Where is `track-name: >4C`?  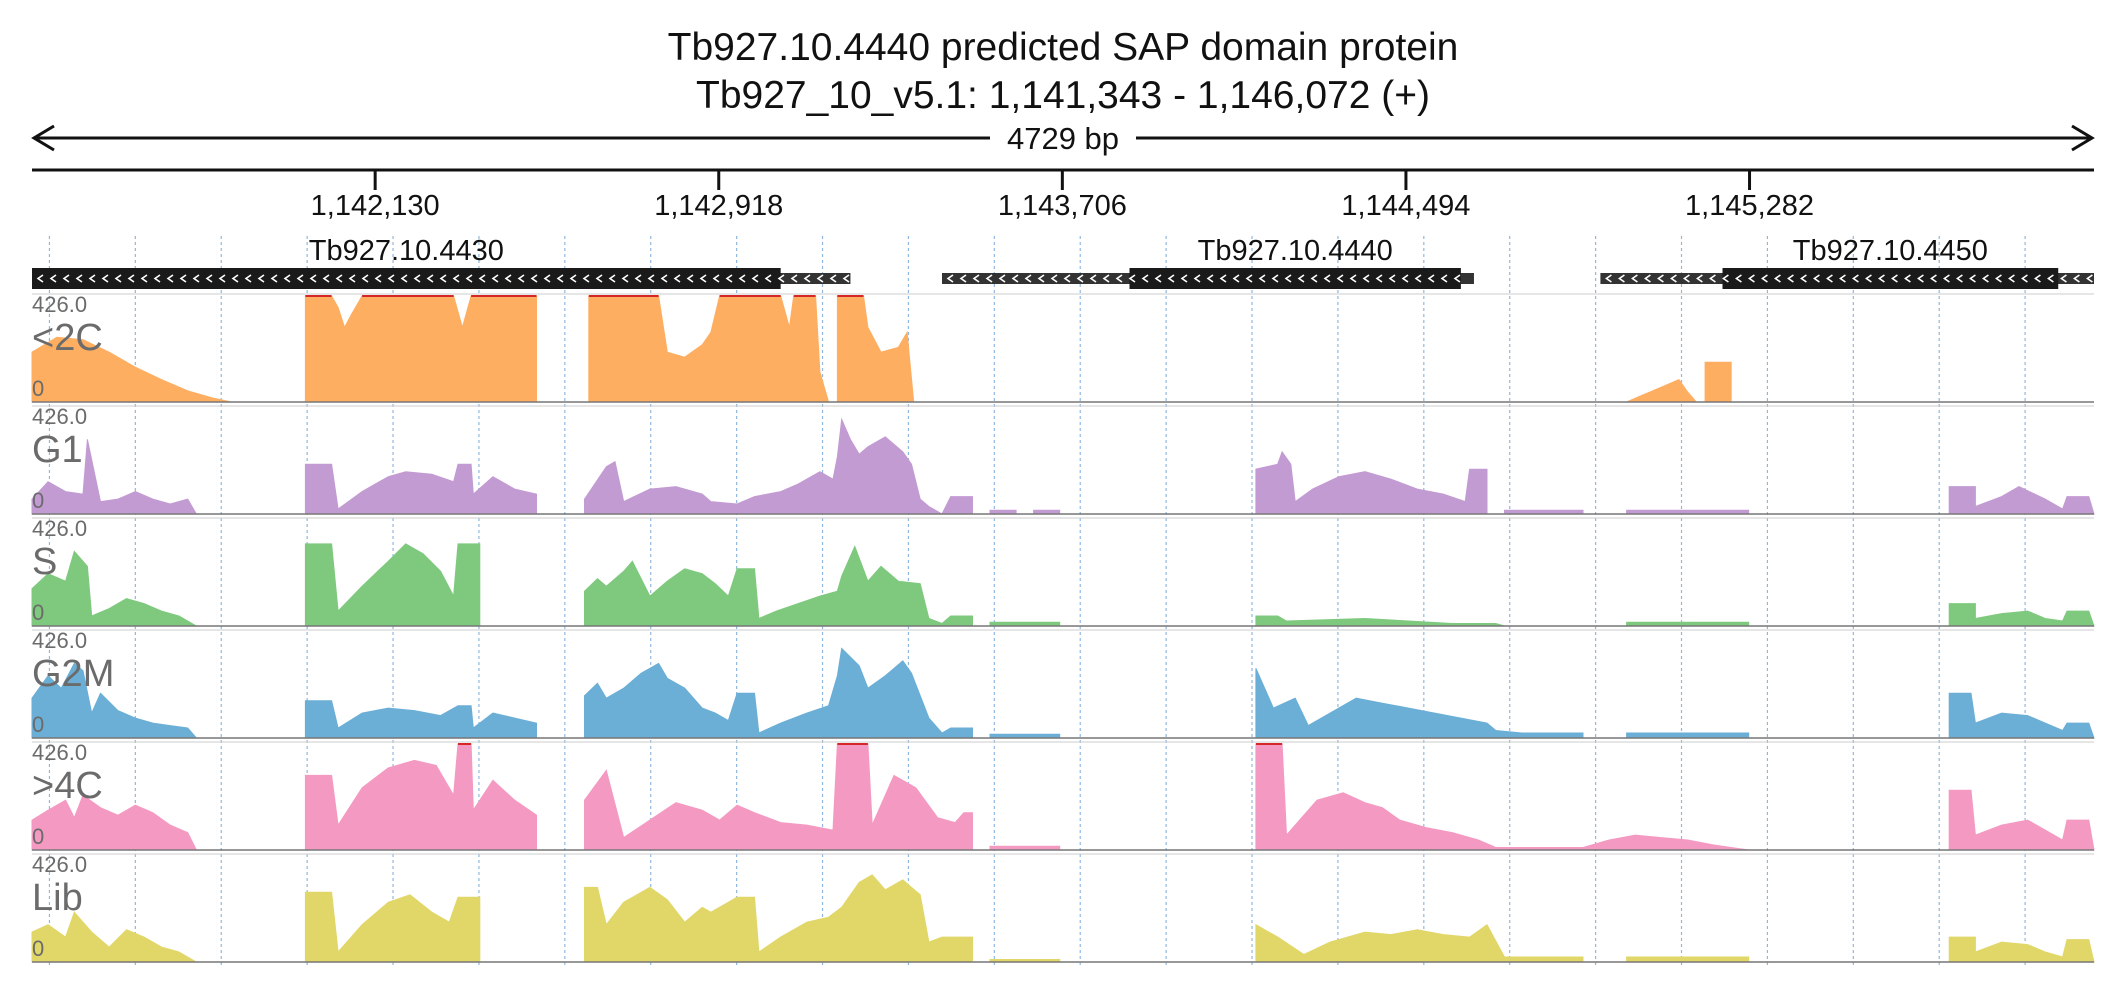 track-name: >4C is located at coordinates (67, 786).